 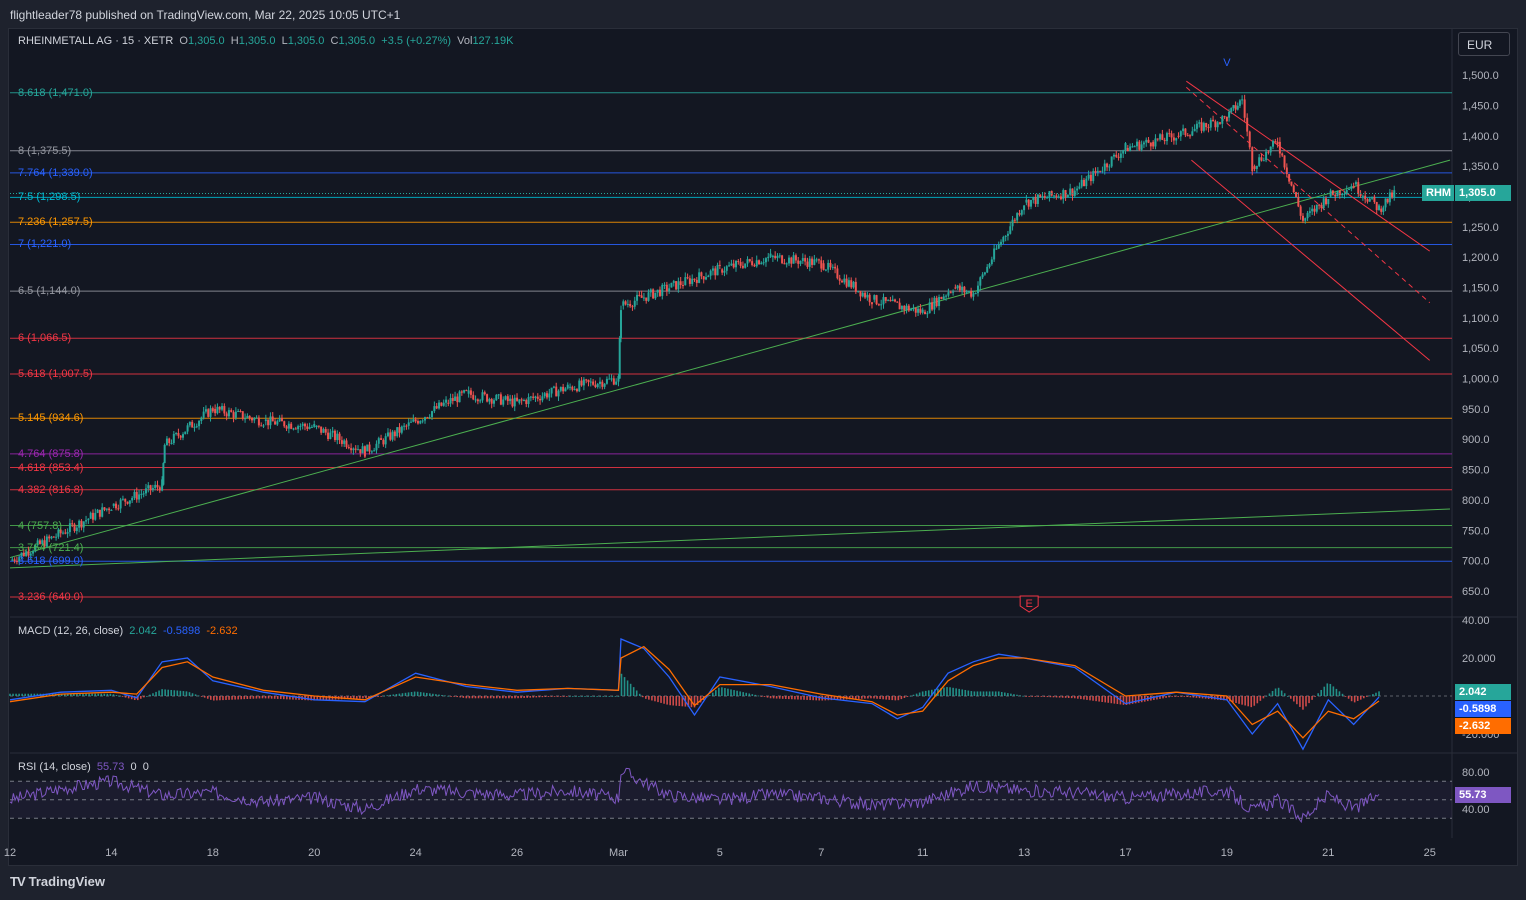 I want to click on y-tick-label: 900.0, so click(x=1476, y=440).